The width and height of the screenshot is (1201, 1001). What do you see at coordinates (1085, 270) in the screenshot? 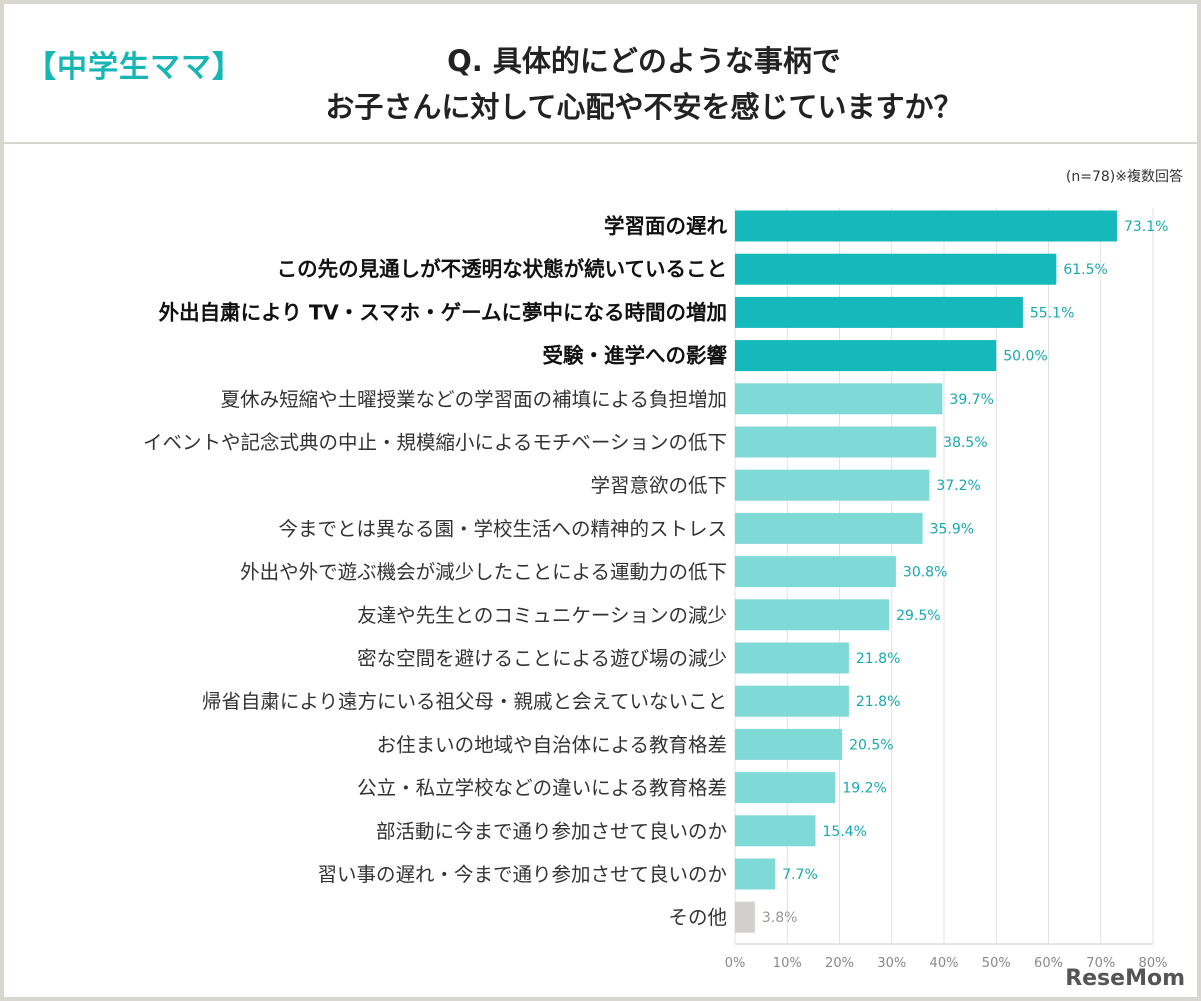
I see `value-label: 61.5%` at bounding box center [1085, 270].